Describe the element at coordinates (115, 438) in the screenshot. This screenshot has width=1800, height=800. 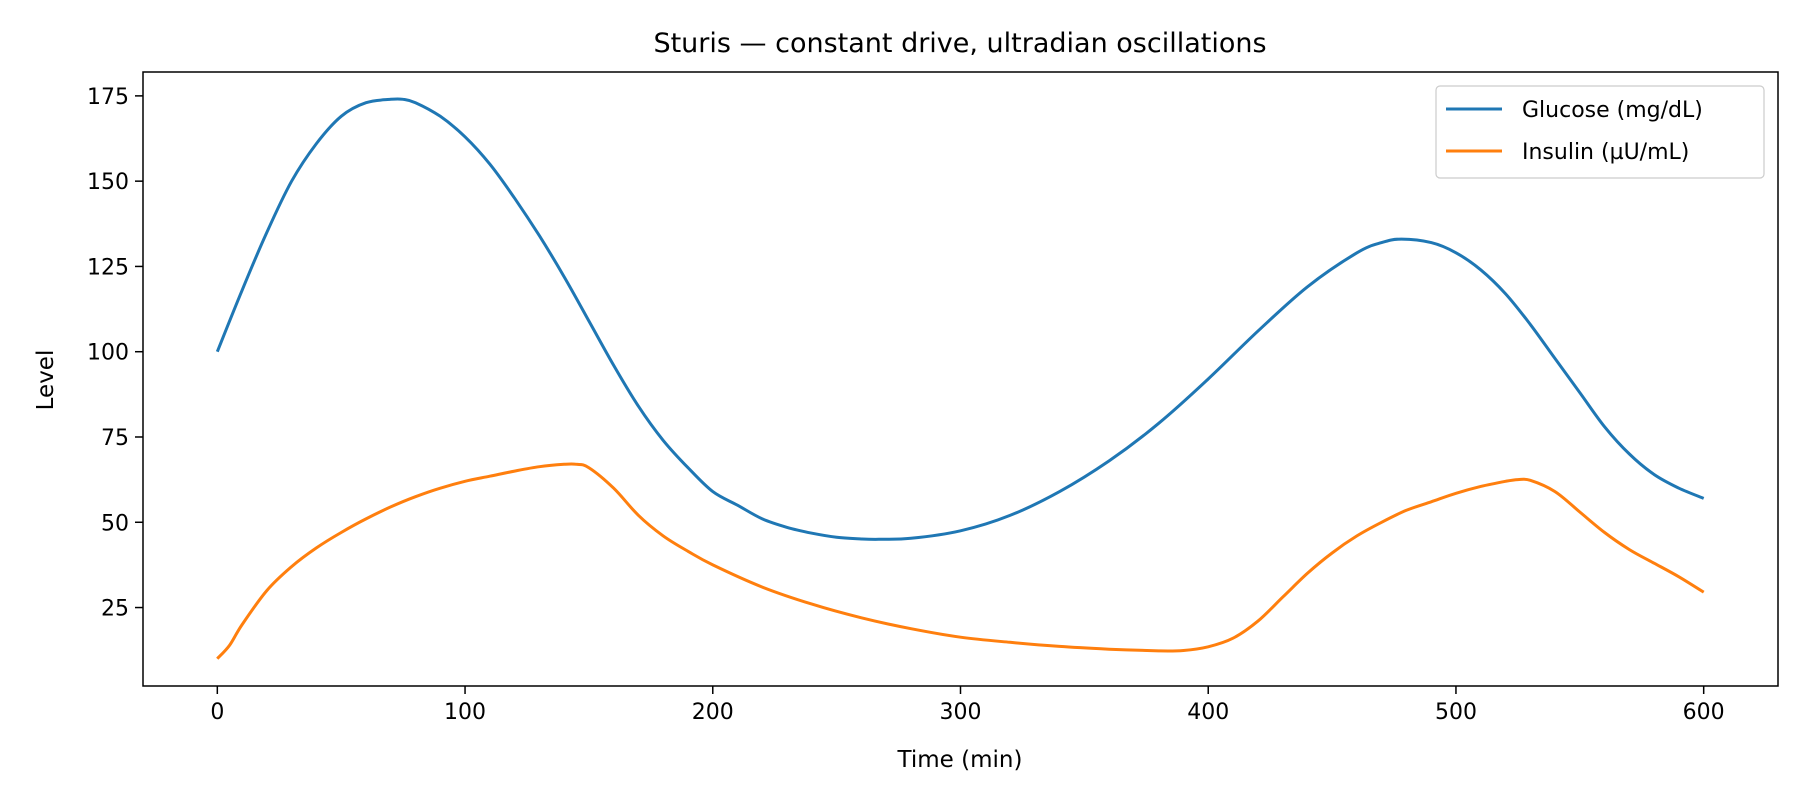
I see `y-tick-label: 75` at that location.